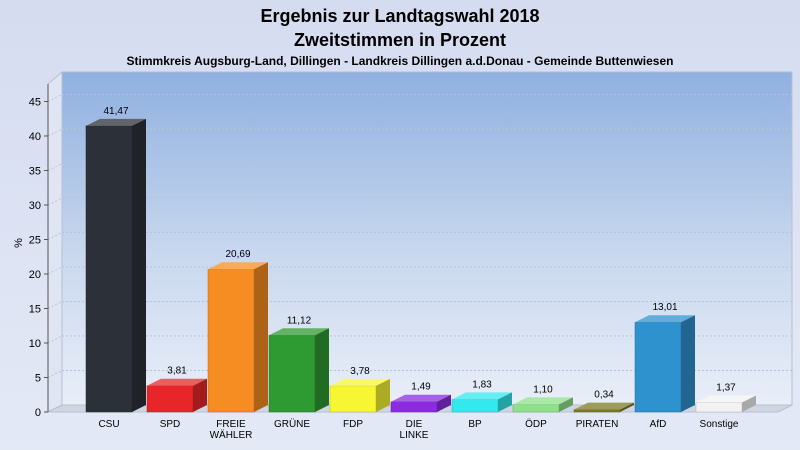  I want to click on y-tick-label: 35, so click(35, 172).